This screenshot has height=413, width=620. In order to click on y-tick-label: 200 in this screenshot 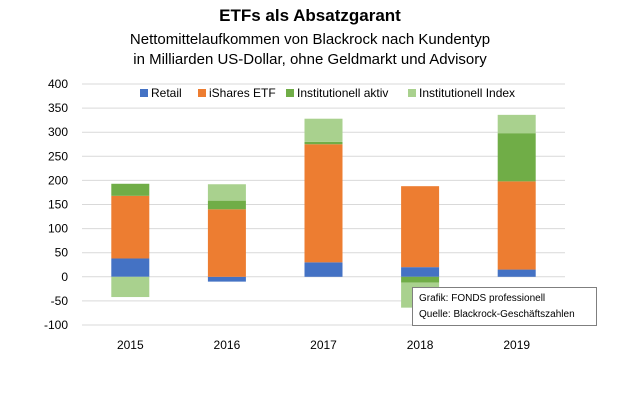, I will do `click(58, 180)`.